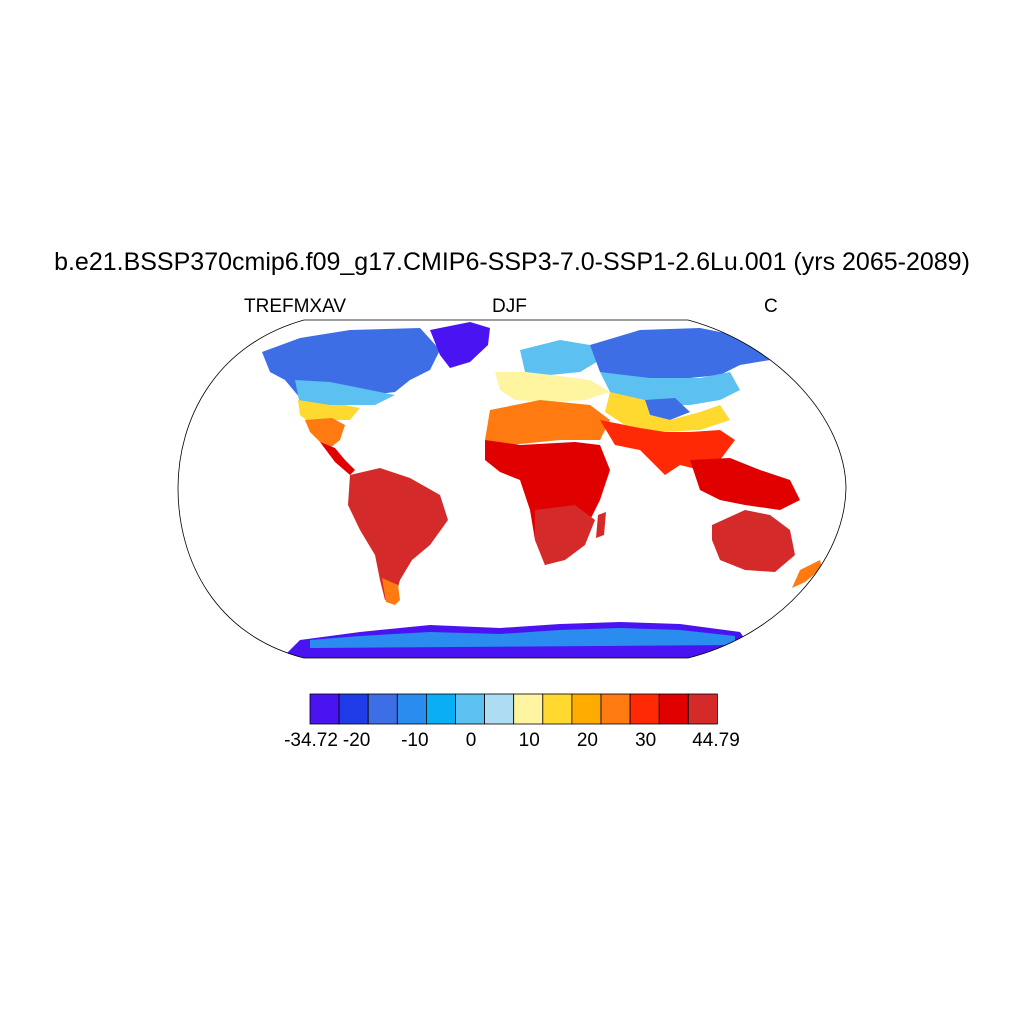  What do you see at coordinates (716, 740) in the screenshot?
I see `colorbar-tick-label: 44.79` at bounding box center [716, 740].